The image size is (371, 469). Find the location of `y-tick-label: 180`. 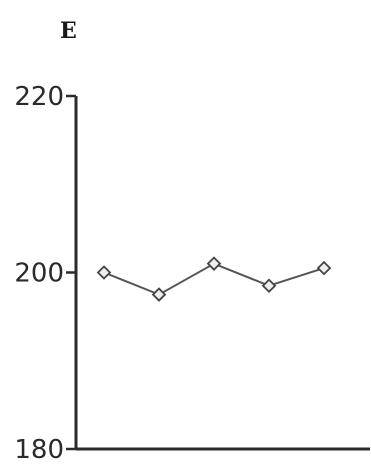

y-tick-label: 180 is located at coordinates (39, 450).